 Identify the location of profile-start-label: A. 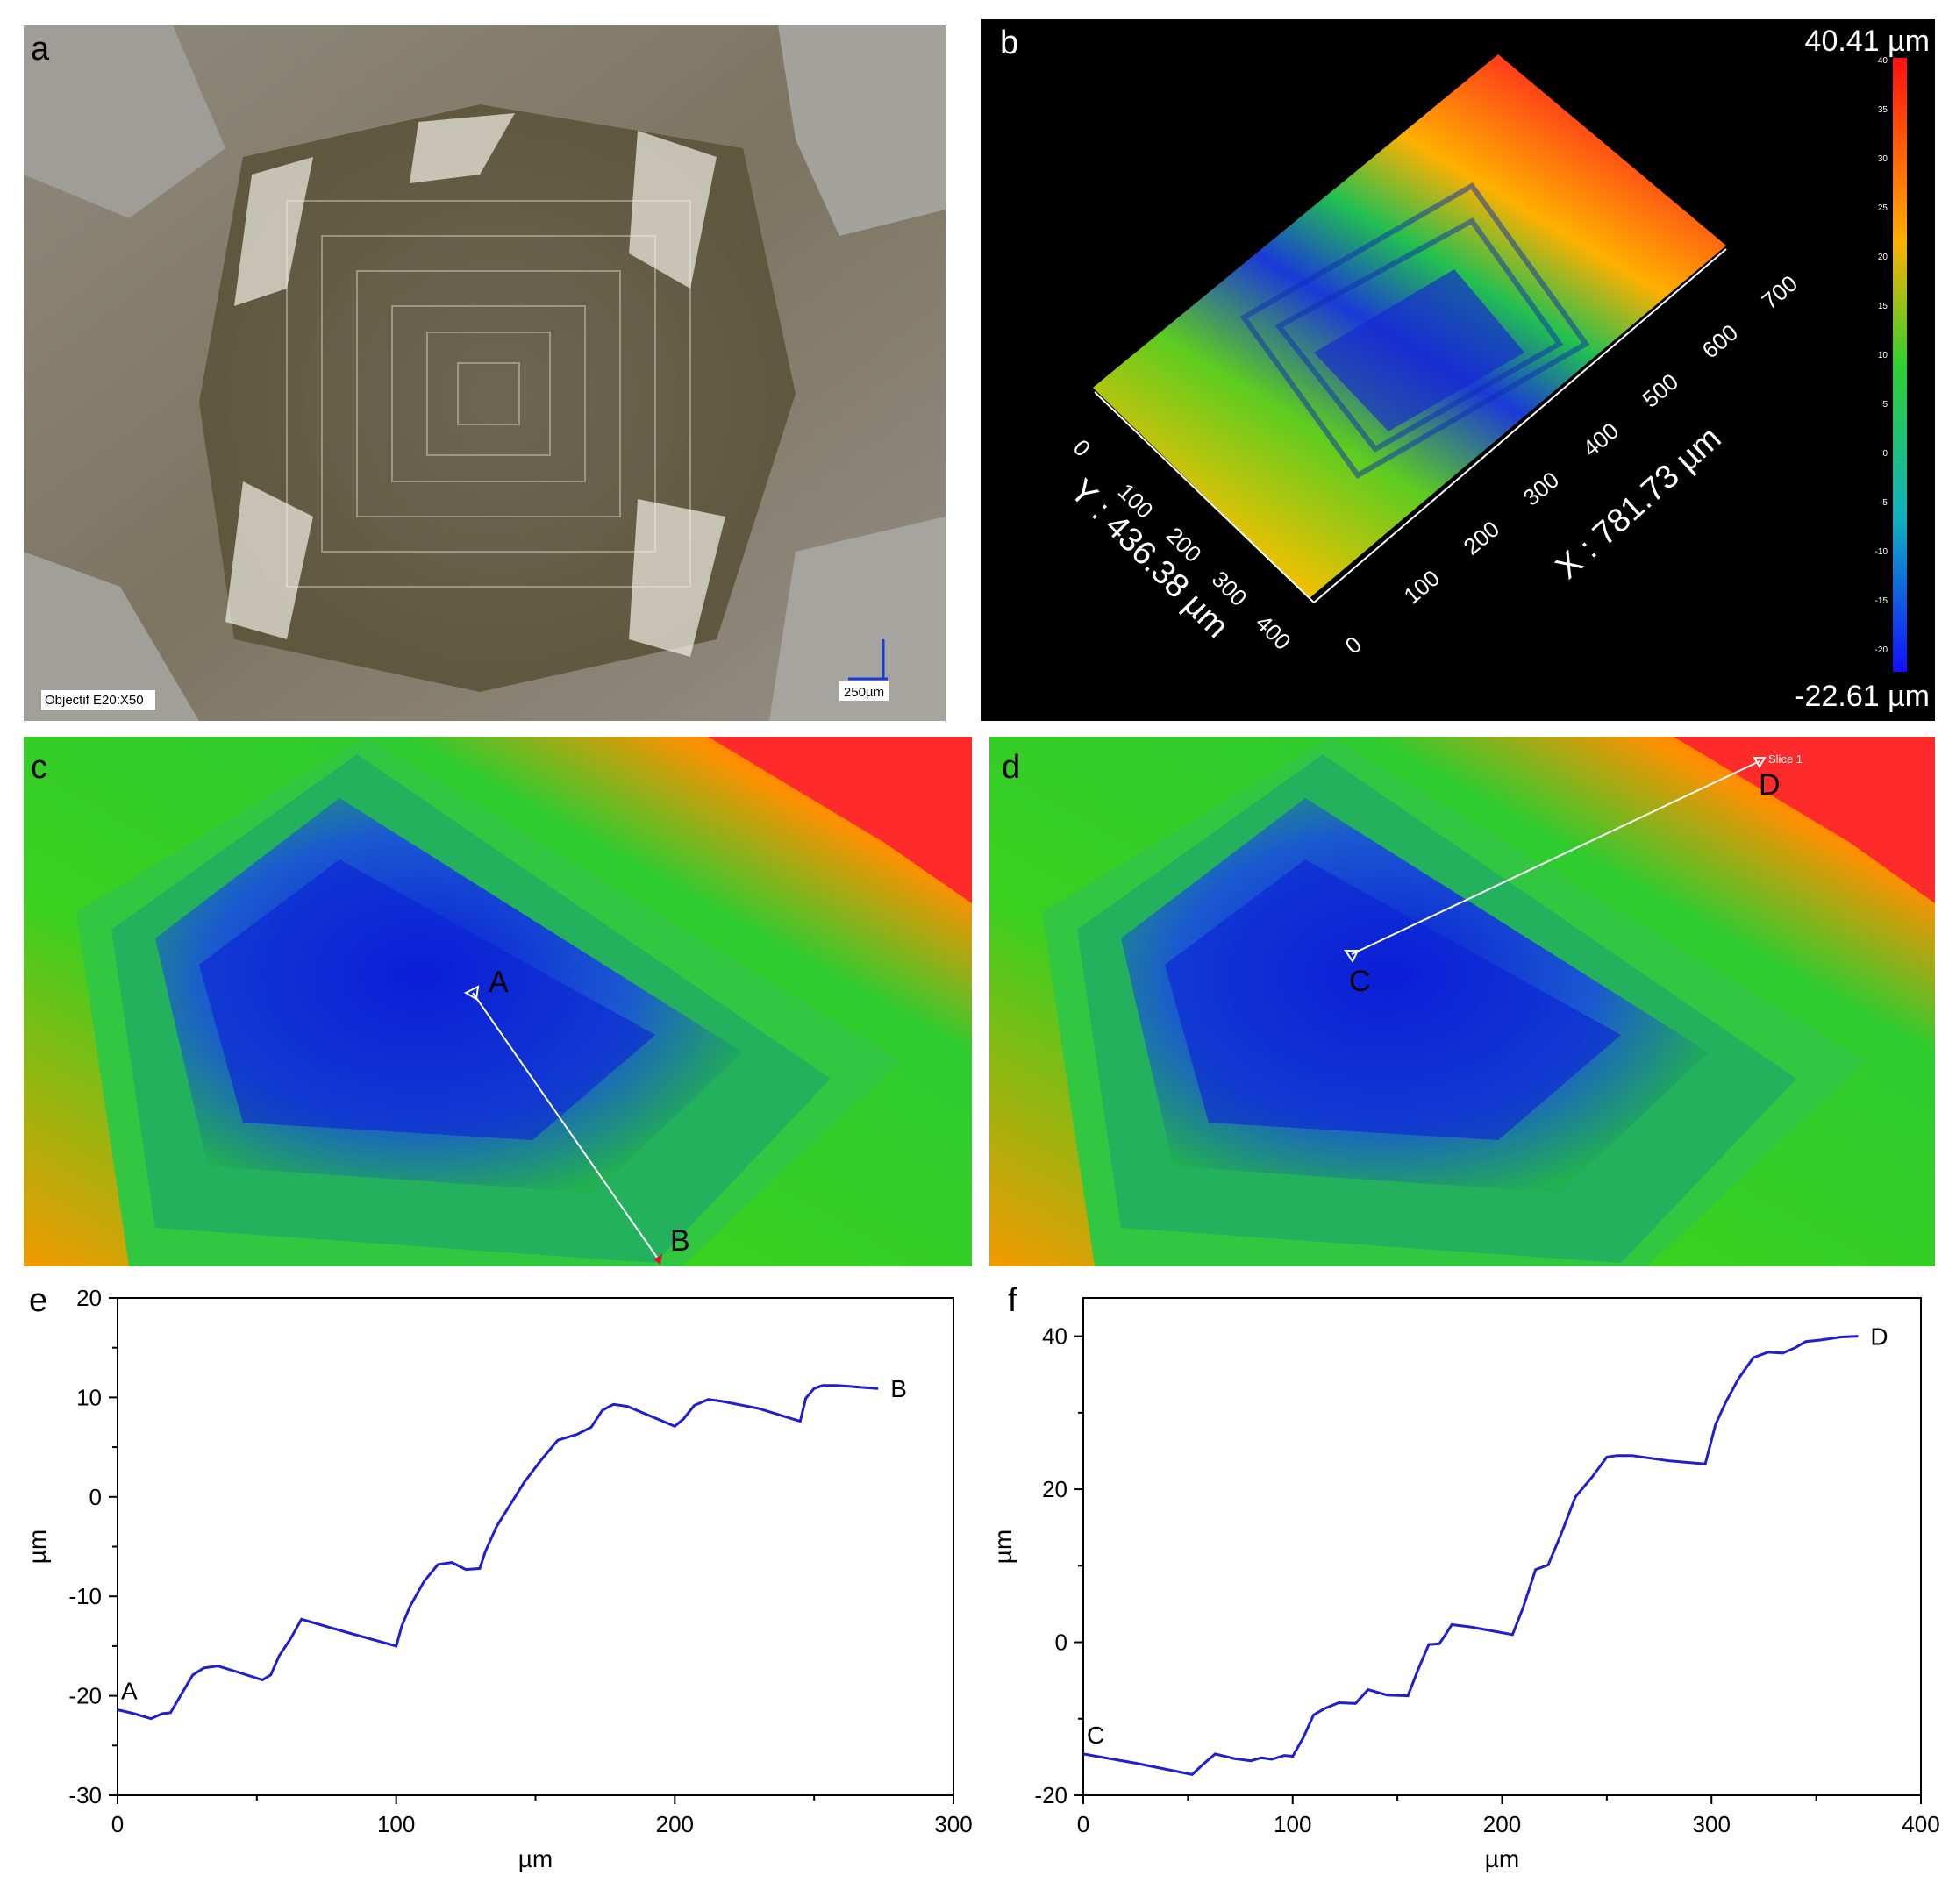
(129, 1690).